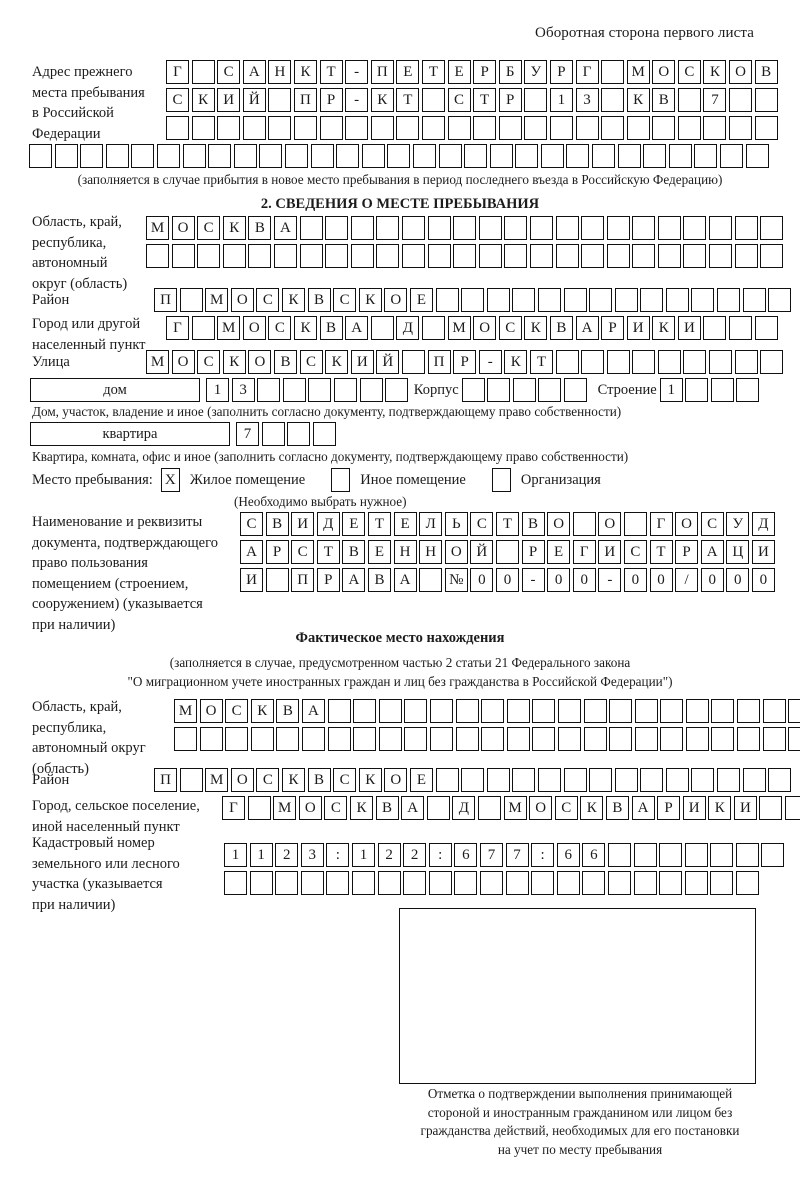  I want to click on char-cell: Г, so click(233, 808).